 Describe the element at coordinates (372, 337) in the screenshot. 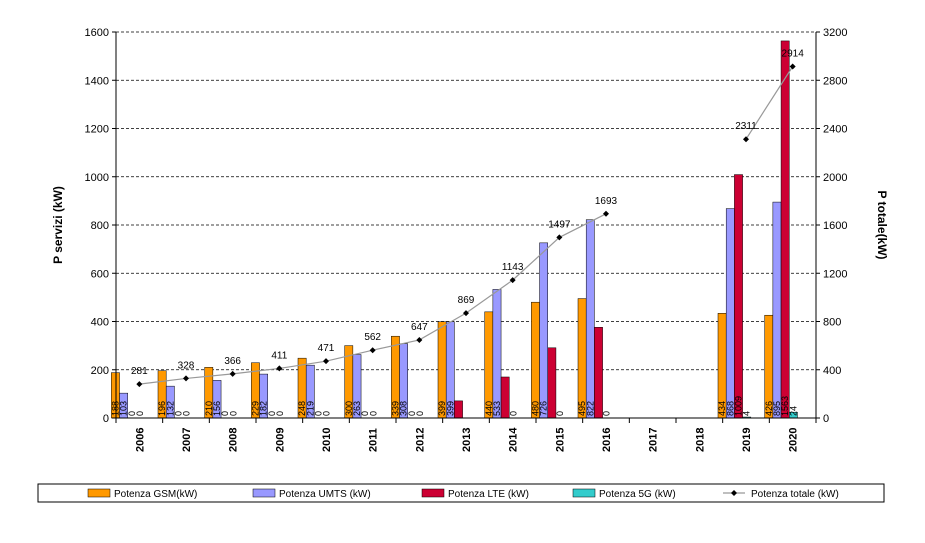

I see `total-label: 562` at that location.